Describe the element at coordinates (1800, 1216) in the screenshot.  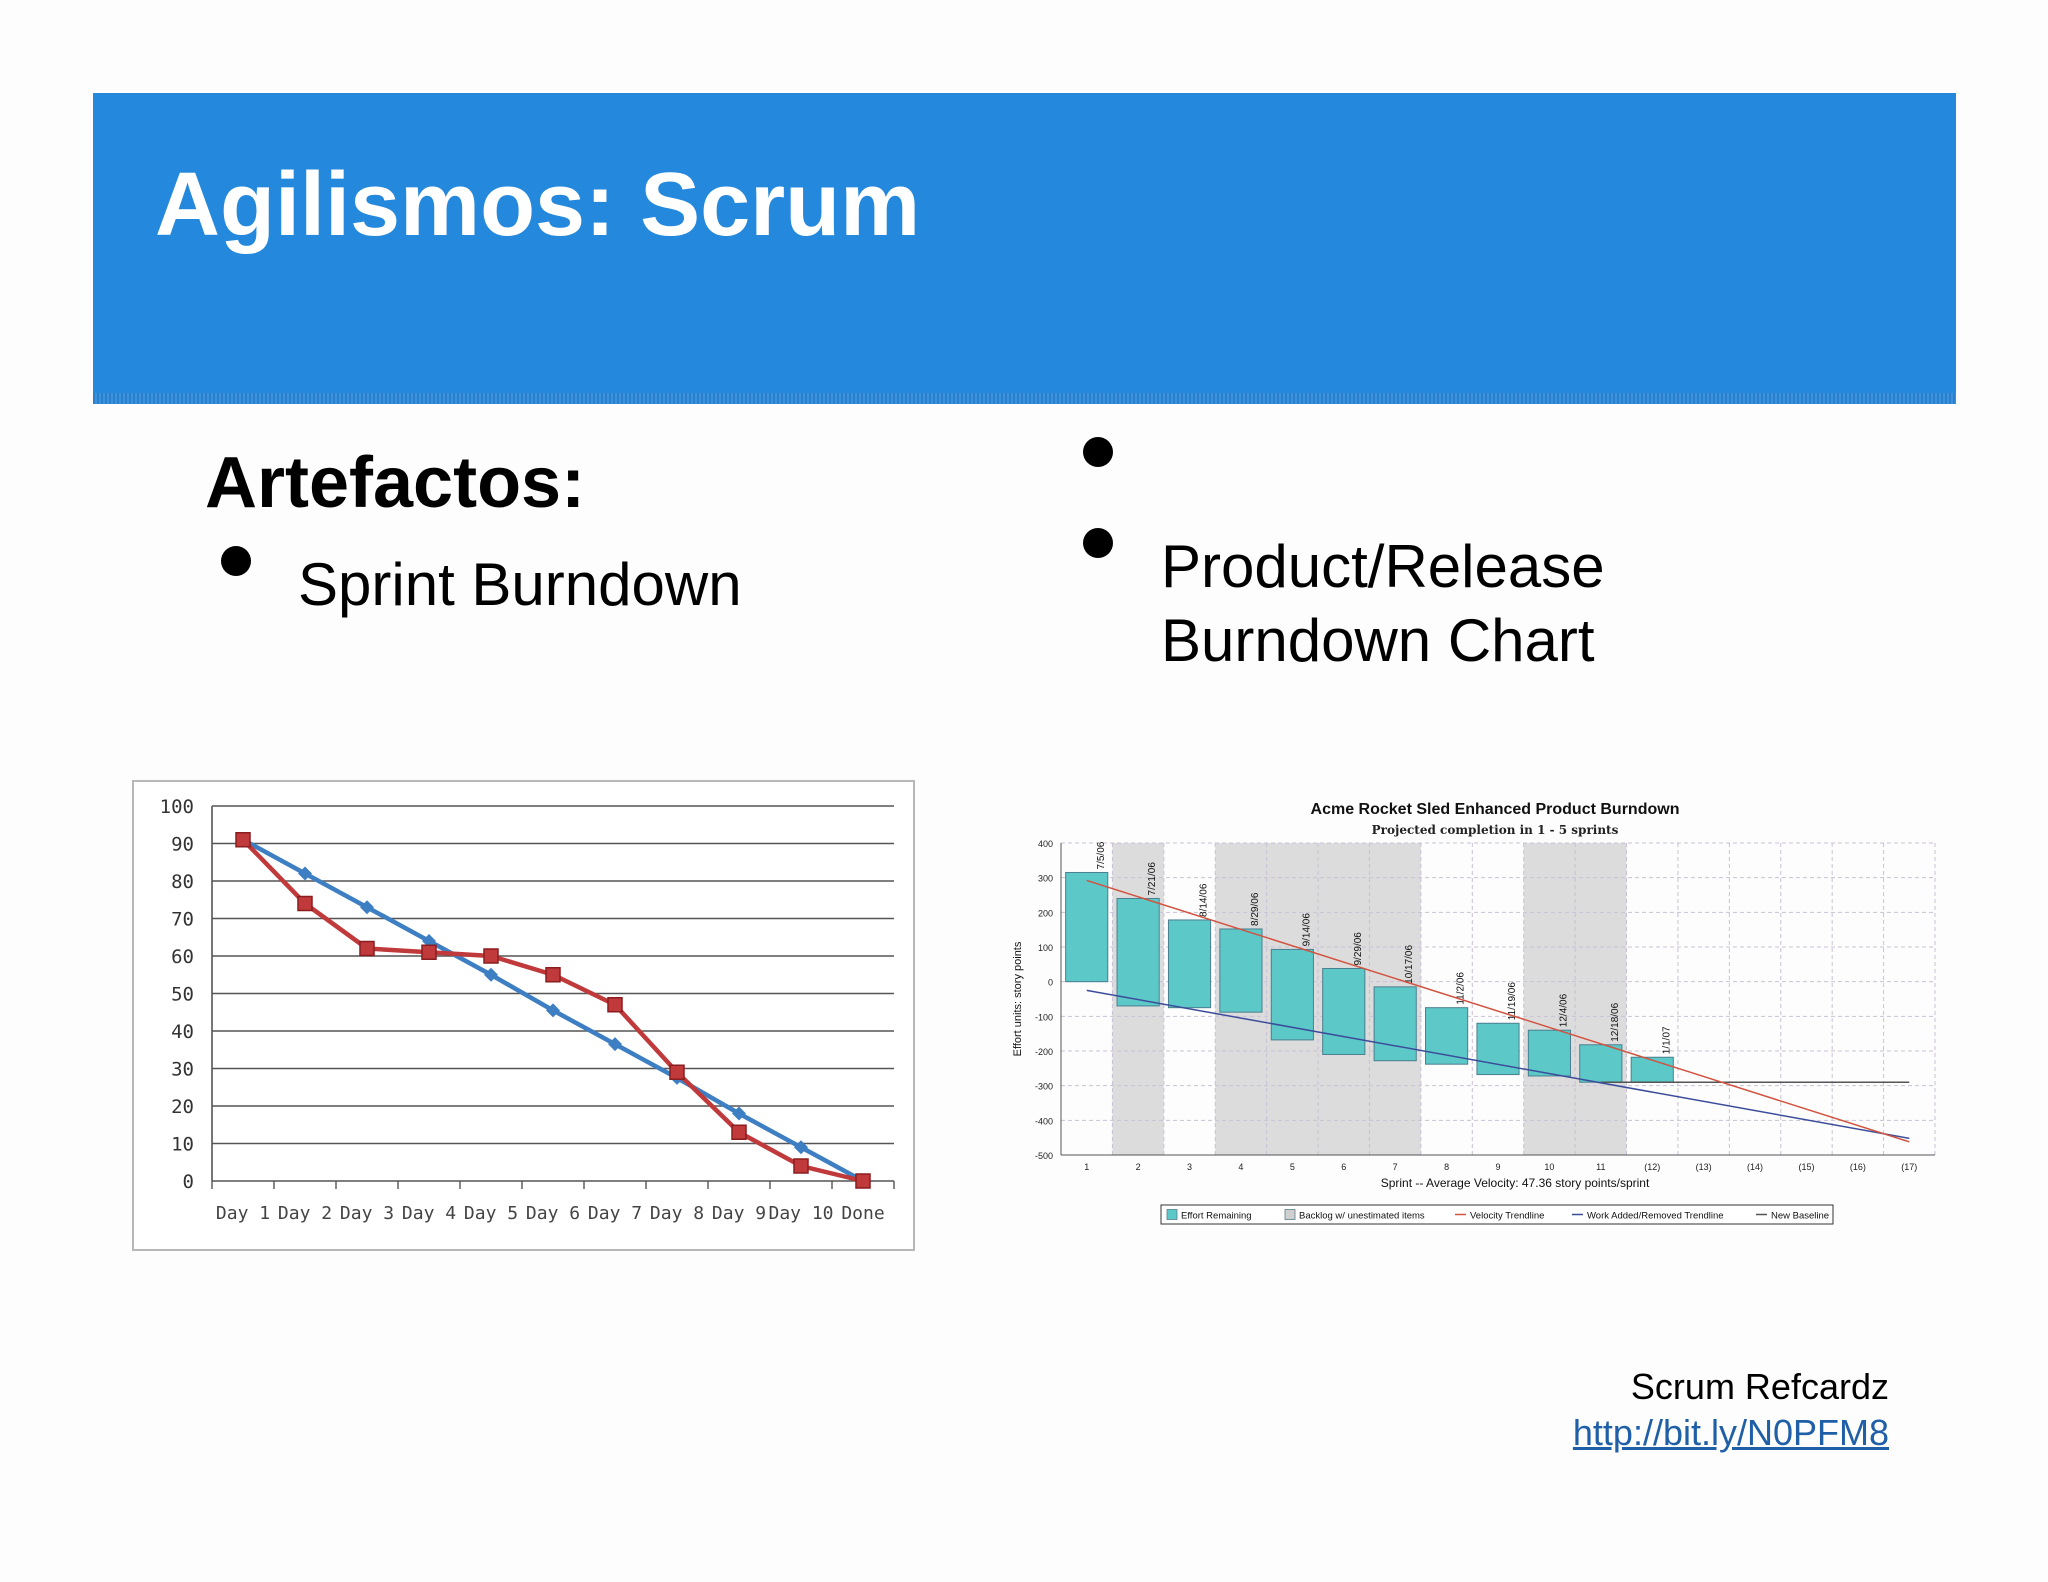
I see `legend-label: New Baseline` at that location.